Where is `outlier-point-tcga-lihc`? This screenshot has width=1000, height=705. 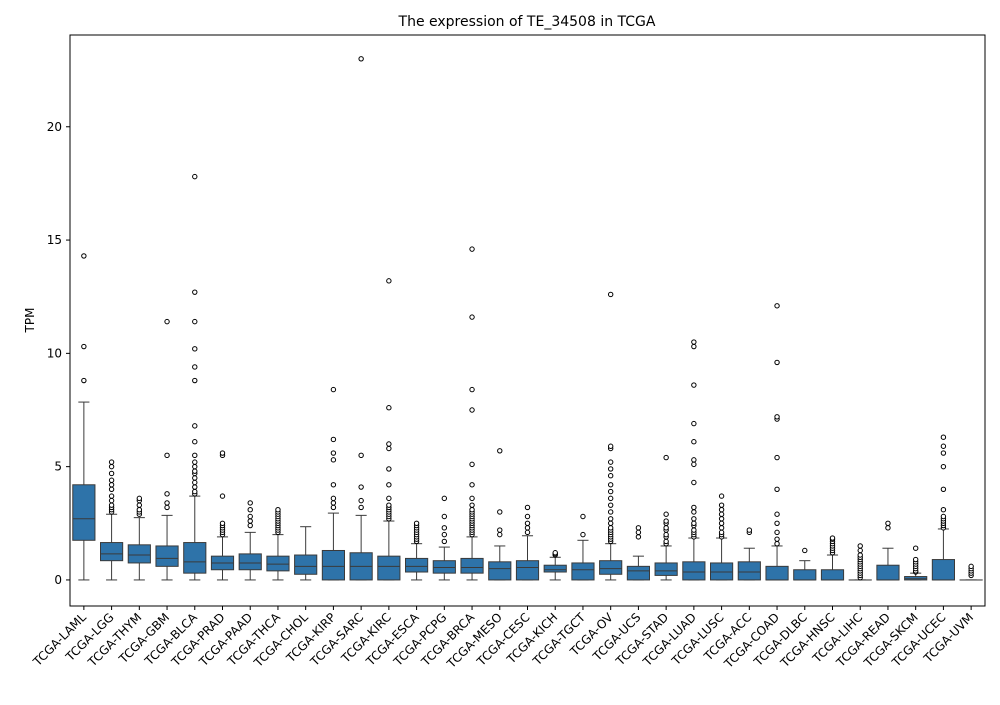 outlier-point-tcga-lihc is located at coordinates (860, 550).